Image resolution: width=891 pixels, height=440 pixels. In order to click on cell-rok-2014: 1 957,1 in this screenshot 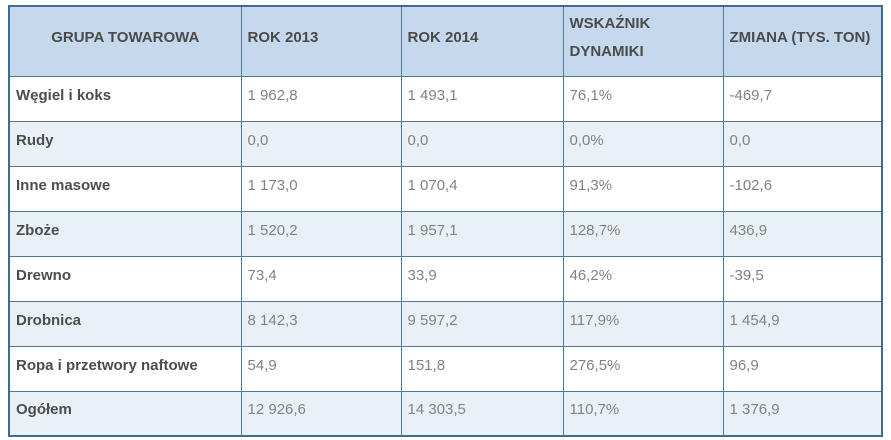, I will do `click(482, 233)`.